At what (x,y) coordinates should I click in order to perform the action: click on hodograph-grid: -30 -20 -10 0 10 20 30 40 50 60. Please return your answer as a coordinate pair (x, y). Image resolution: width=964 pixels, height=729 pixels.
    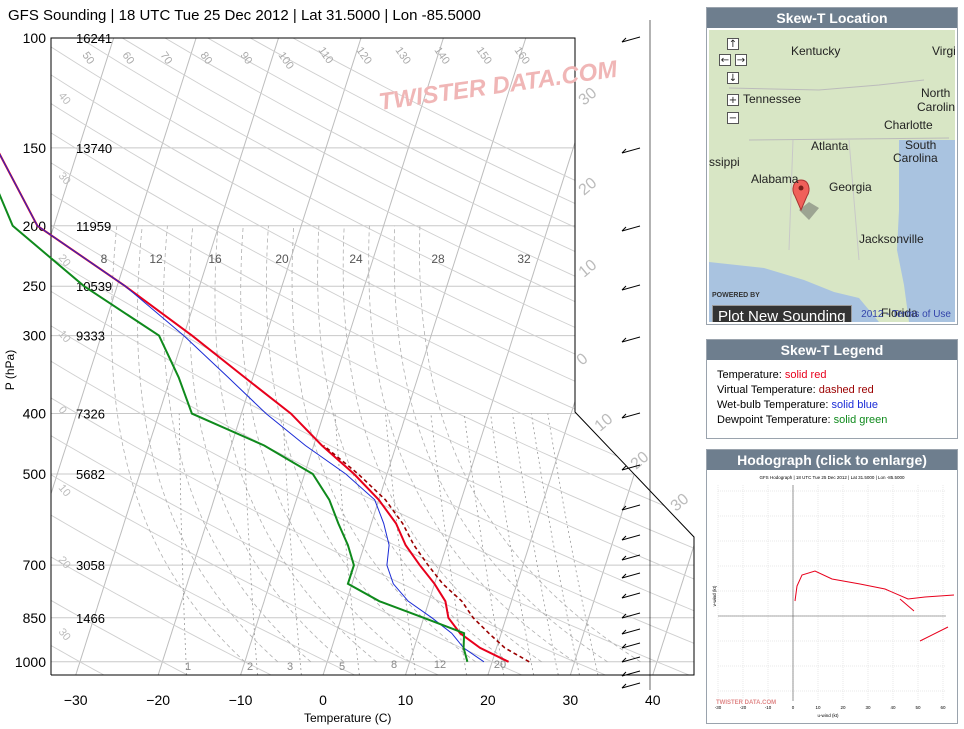
    Looking at the image, I should click on (830, 597).